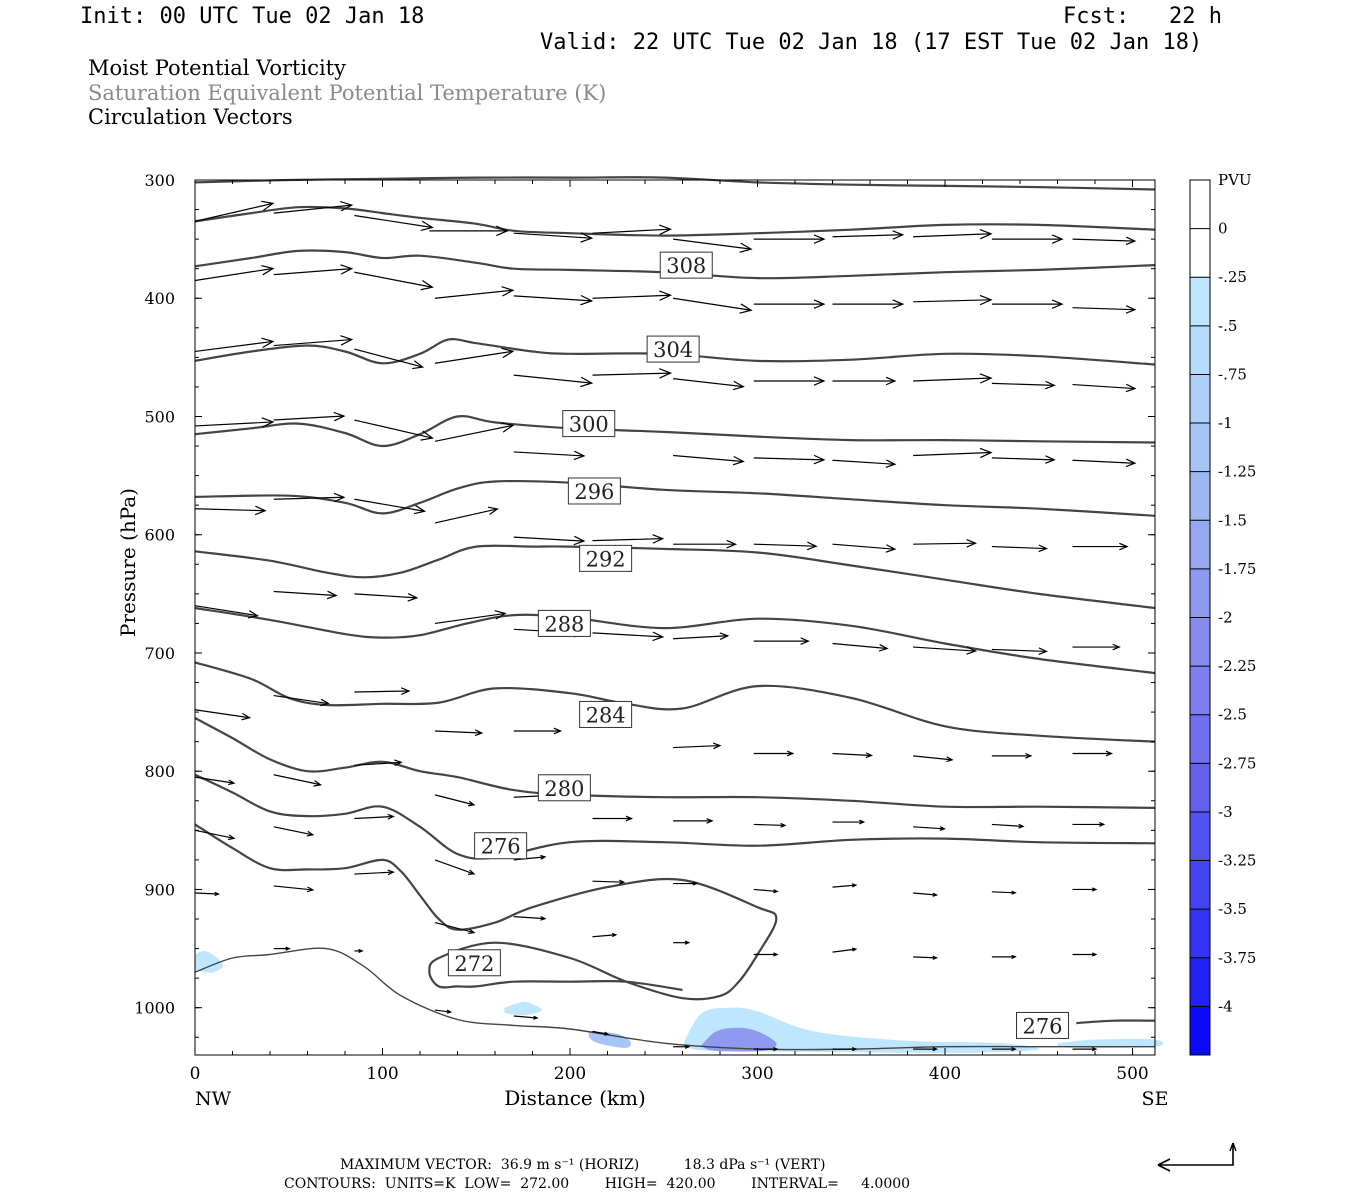  What do you see at coordinates (1225, 1006) in the screenshot?
I see `colorbar-level-label: -4` at bounding box center [1225, 1006].